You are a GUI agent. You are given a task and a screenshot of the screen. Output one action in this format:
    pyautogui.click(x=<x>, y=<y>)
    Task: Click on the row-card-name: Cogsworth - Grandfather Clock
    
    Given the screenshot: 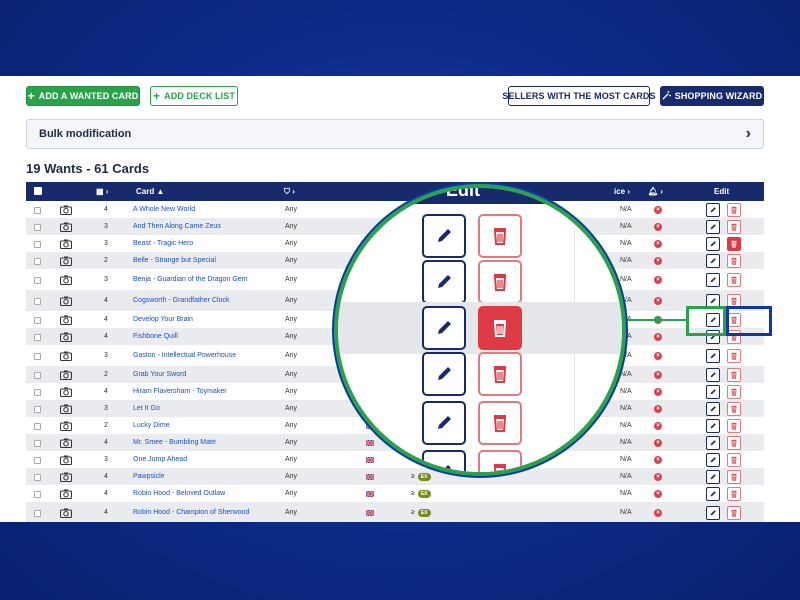 What is the action you would take?
    pyautogui.click(x=181, y=300)
    